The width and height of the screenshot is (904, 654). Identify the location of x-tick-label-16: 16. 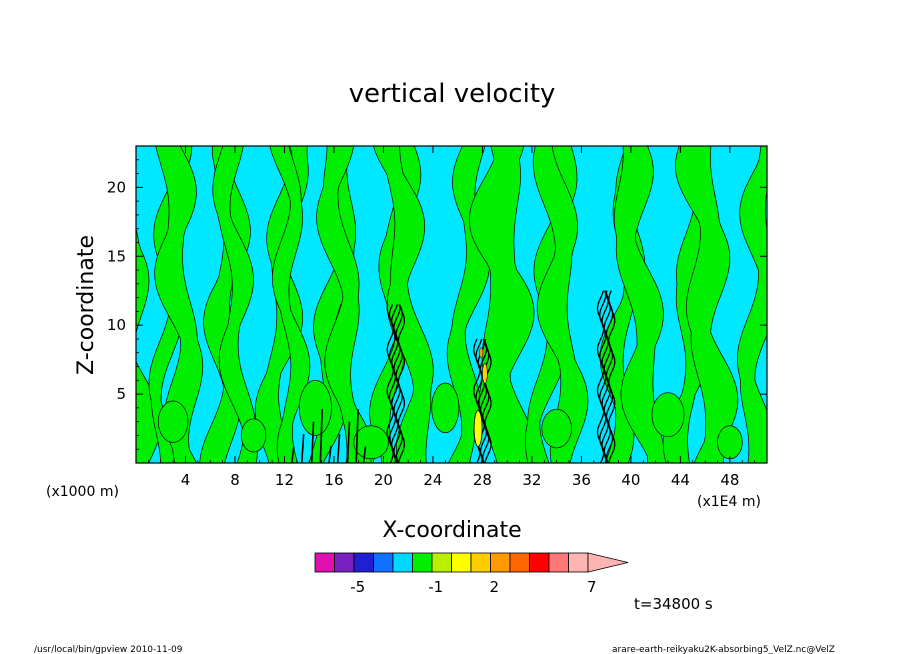
(333, 480).